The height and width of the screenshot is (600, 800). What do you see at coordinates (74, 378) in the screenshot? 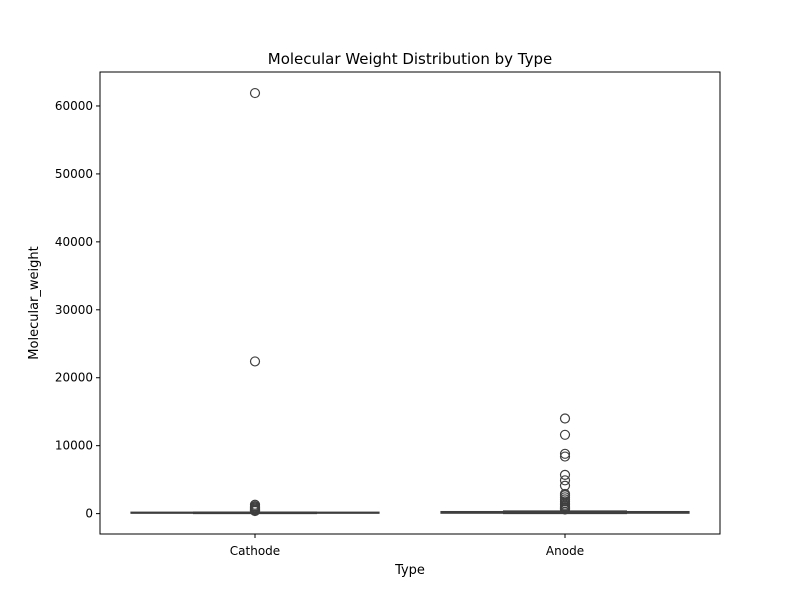
I see `y-tick-label: 20000` at bounding box center [74, 378].